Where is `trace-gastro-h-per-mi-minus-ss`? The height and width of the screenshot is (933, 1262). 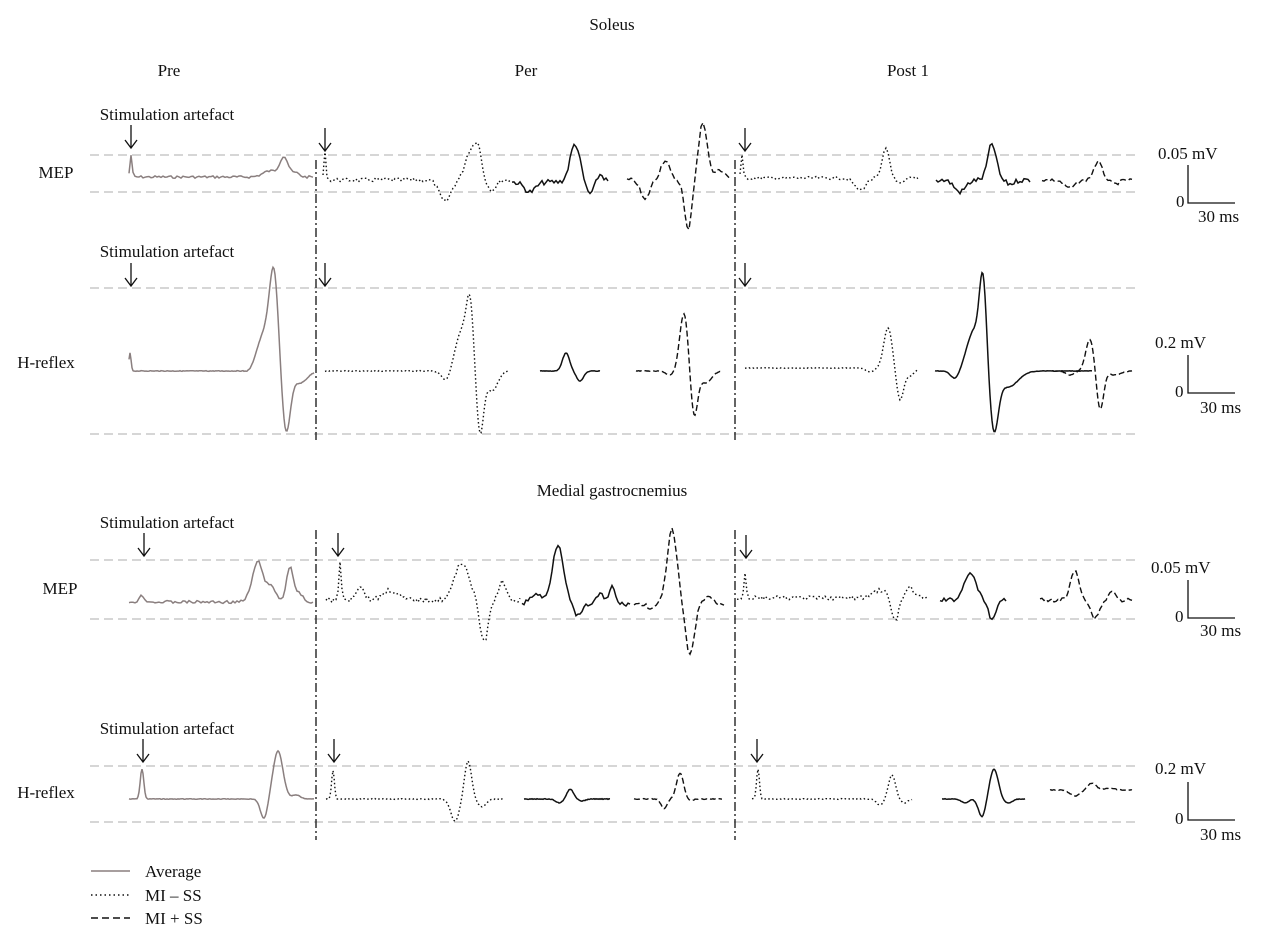 trace-gastro-h-per-mi-minus-ss is located at coordinates (415, 791).